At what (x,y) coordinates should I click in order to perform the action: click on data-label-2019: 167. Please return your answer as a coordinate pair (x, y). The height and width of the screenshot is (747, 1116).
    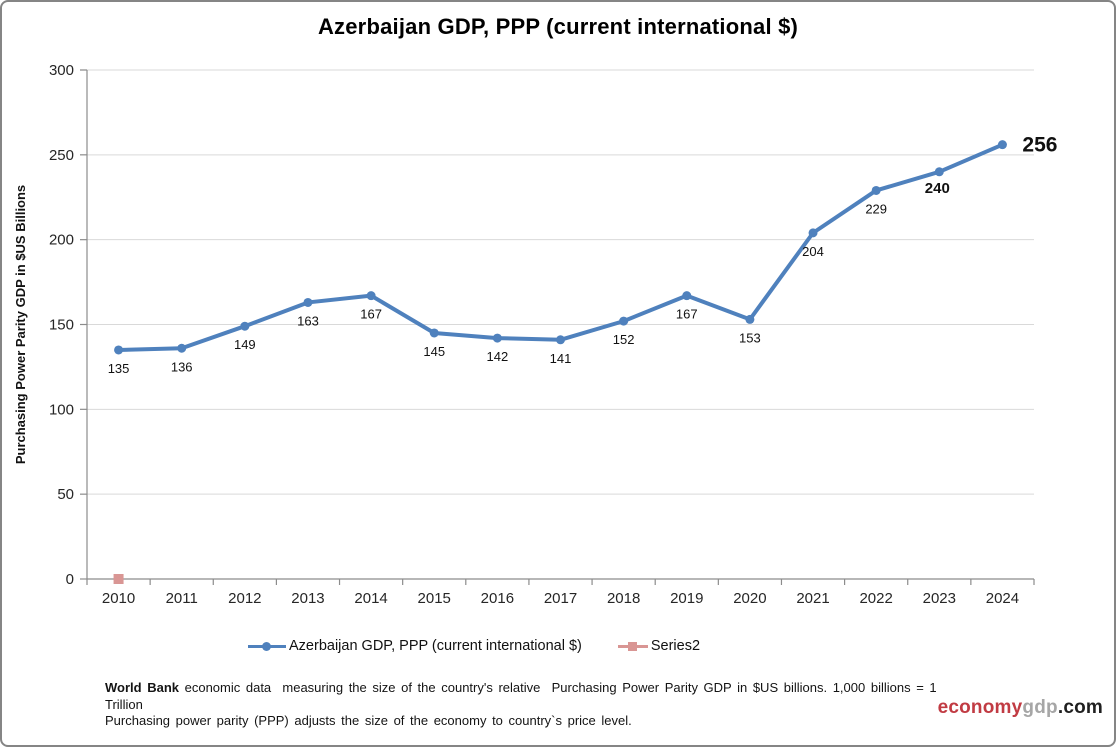
    Looking at the image, I should click on (687, 314).